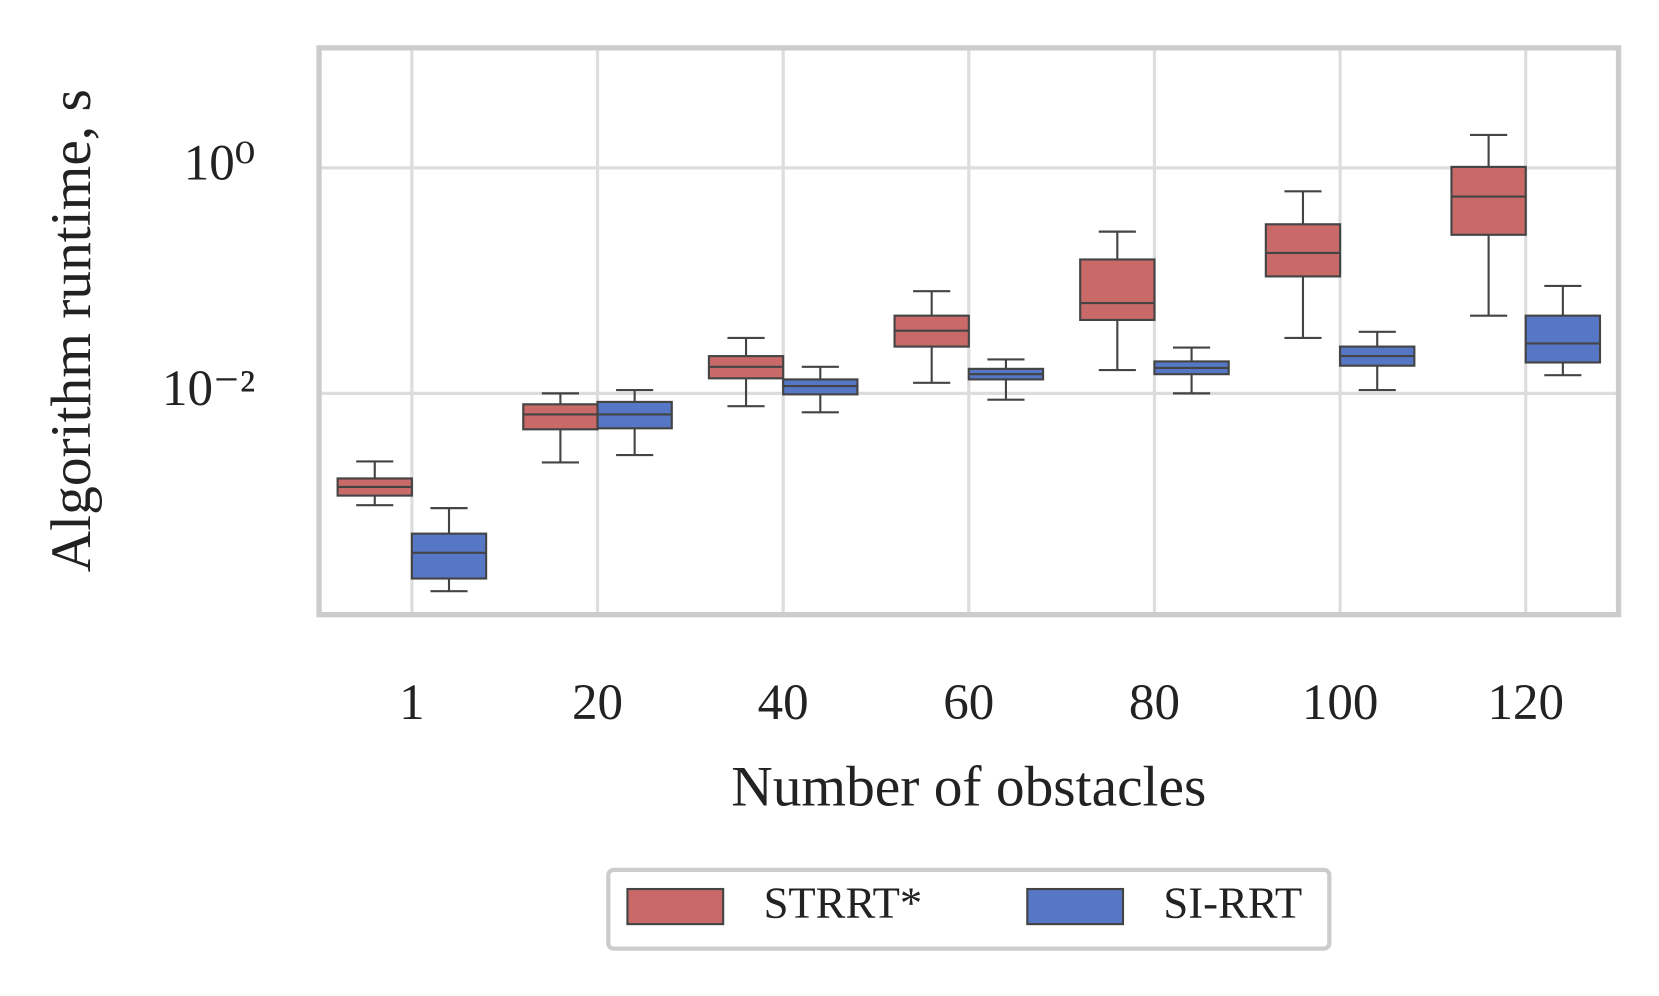 The width and height of the screenshot is (1659, 996). I want to click on x-tick-label: 80, so click(1154, 703).